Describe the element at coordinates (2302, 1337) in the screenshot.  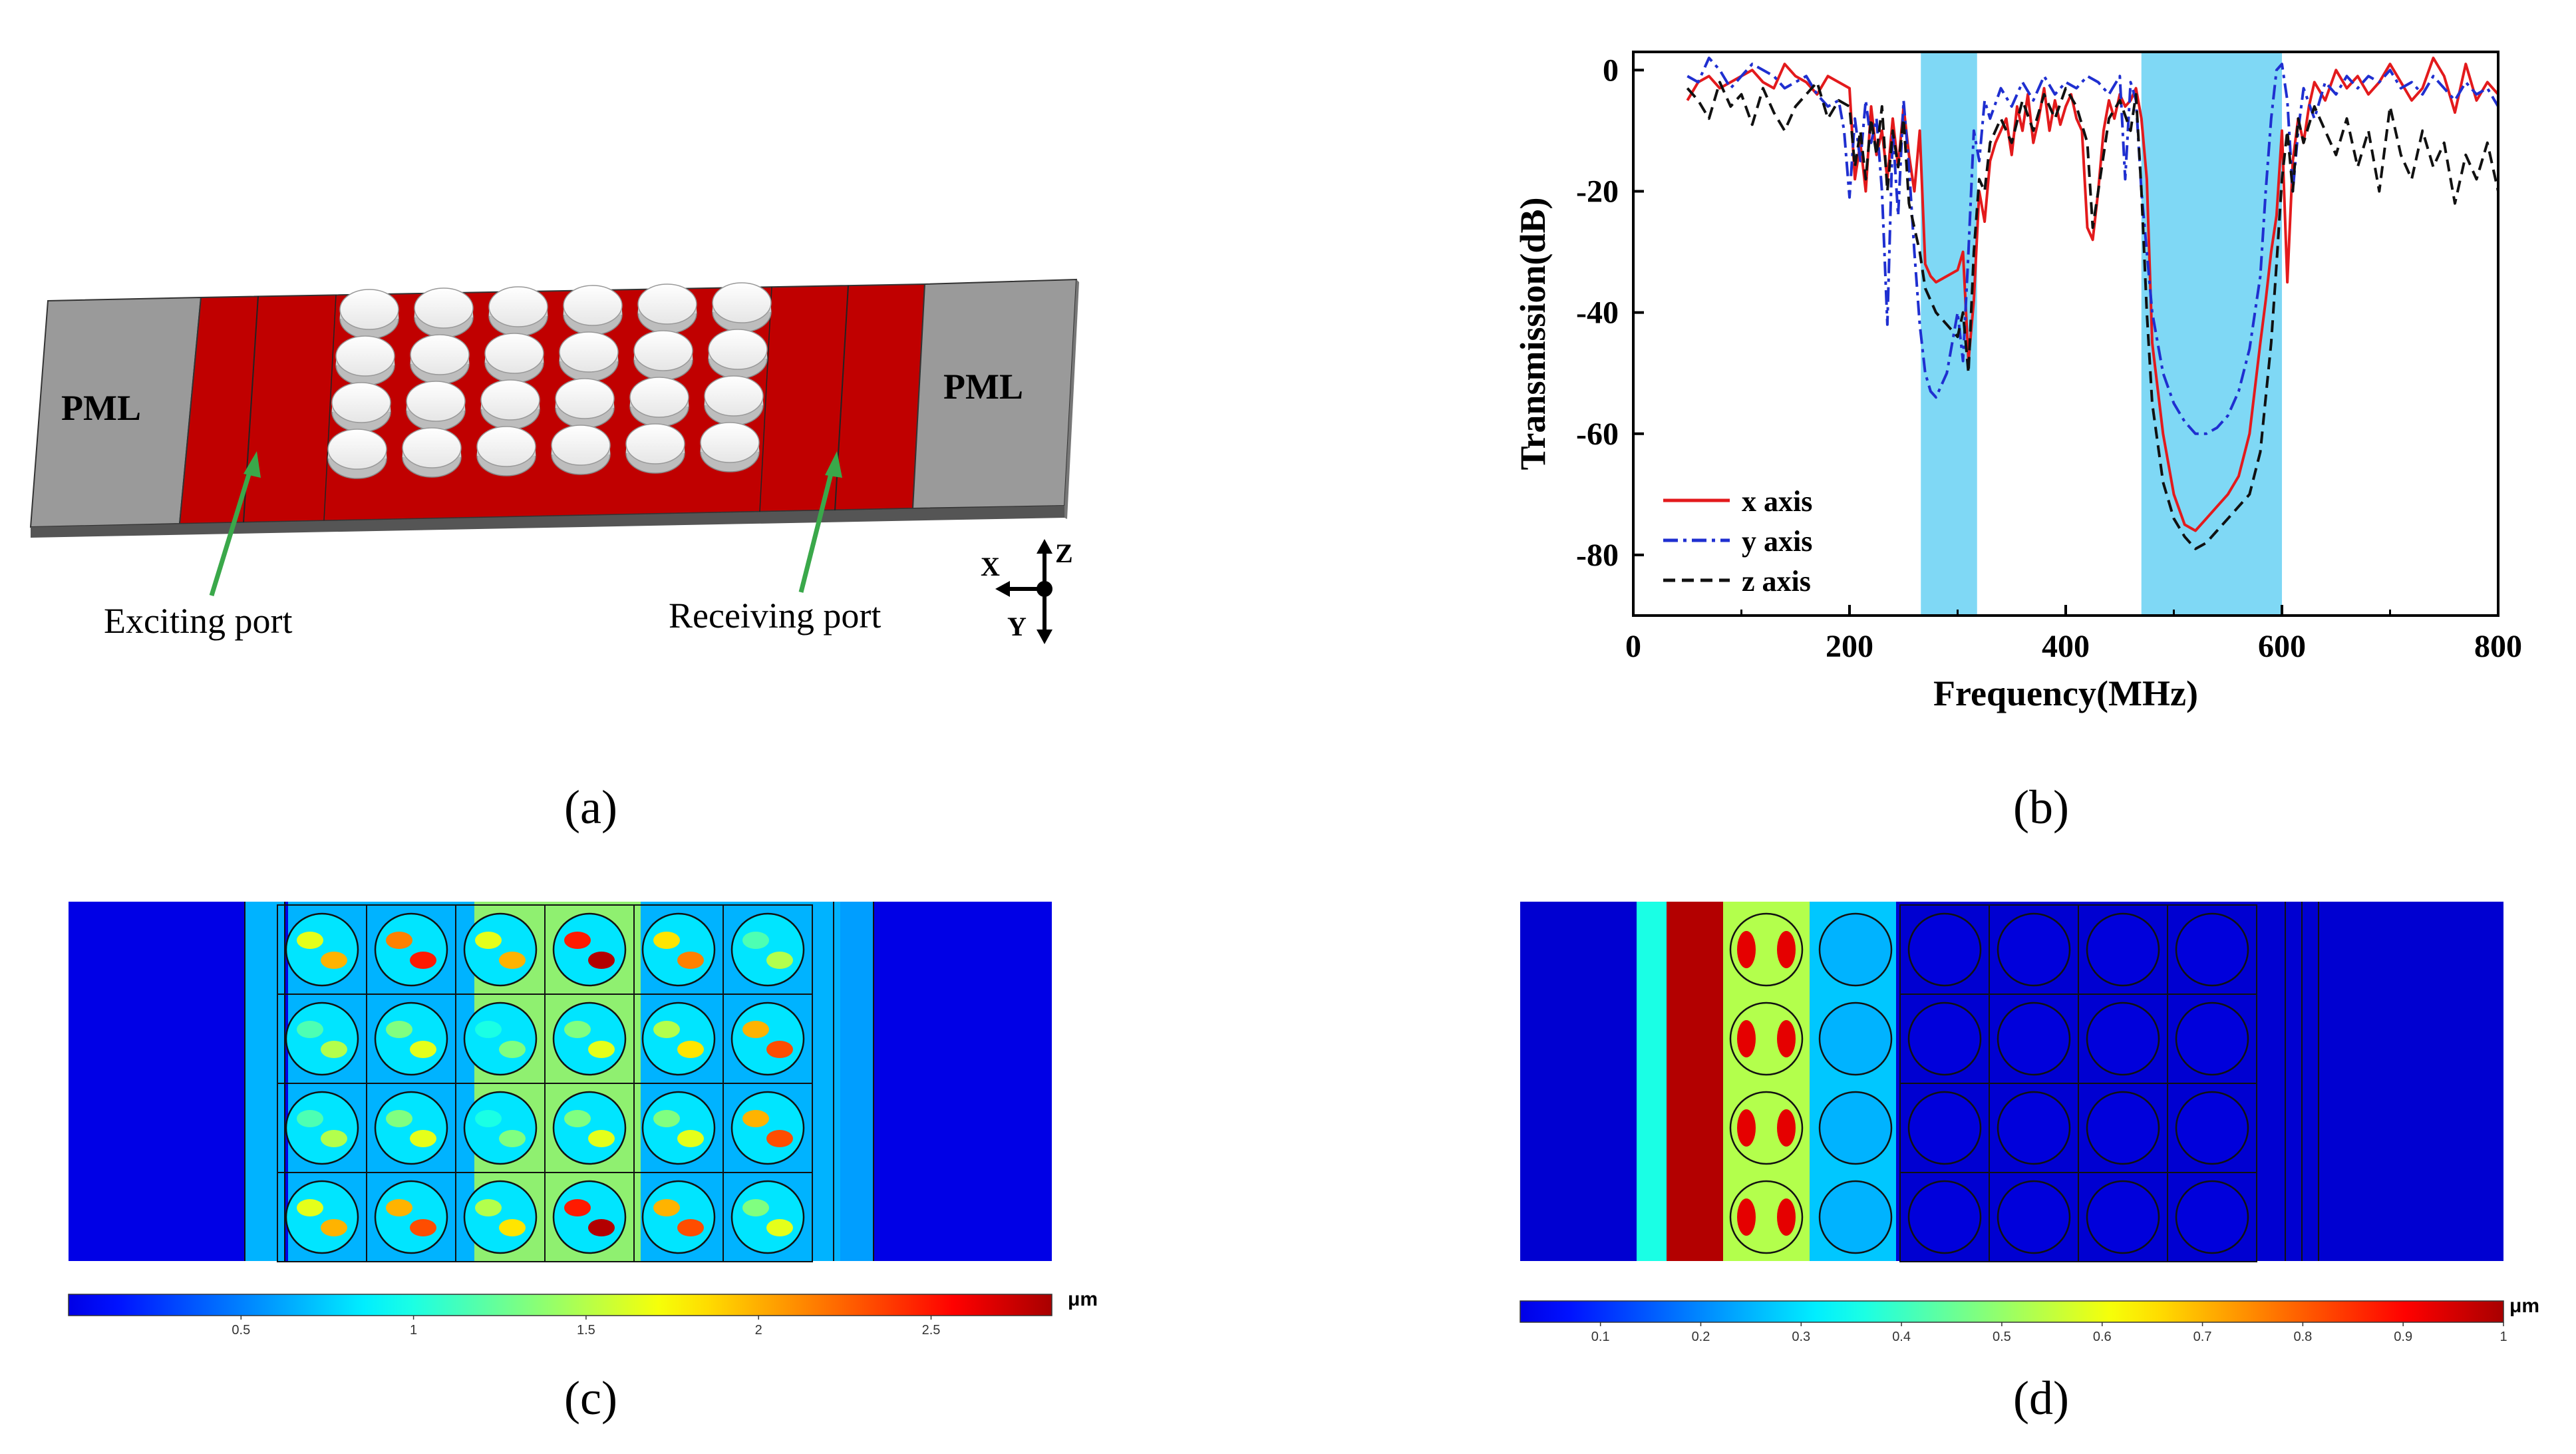
I see `colorbar-tick-label: 0.8` at that location.